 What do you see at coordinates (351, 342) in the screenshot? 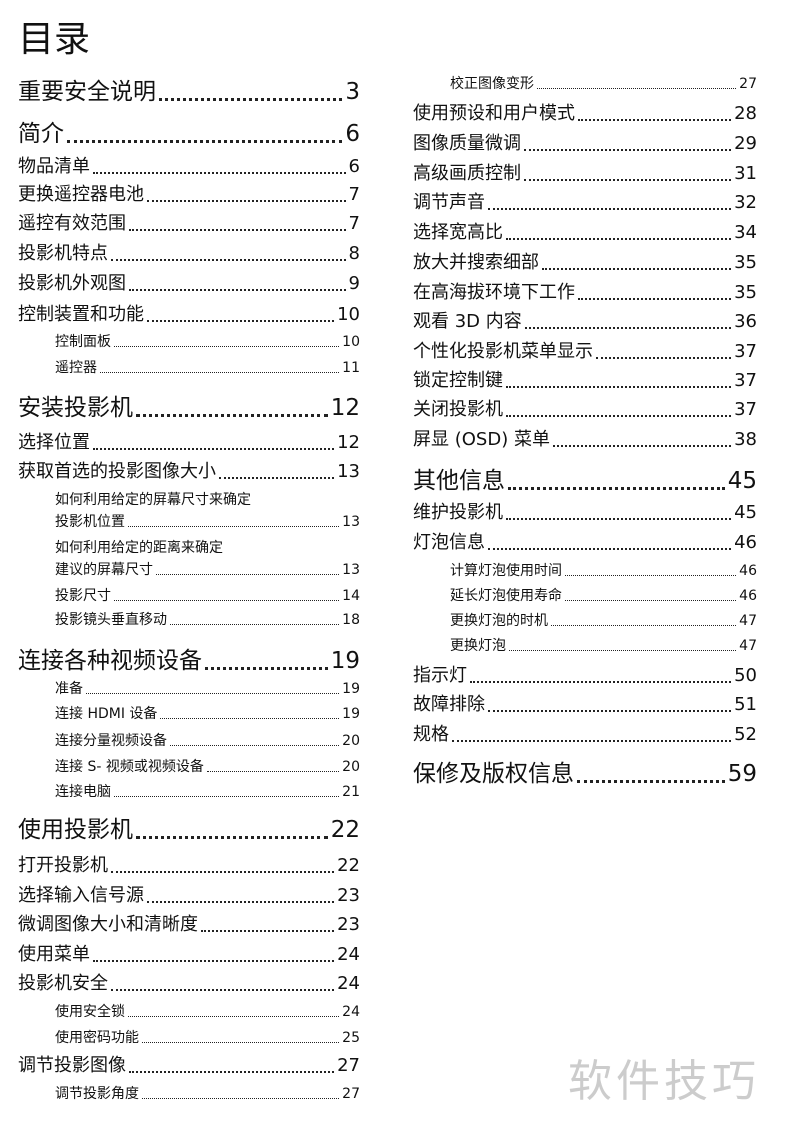
I see `page-number: 10` at bounding box center [351, 342].